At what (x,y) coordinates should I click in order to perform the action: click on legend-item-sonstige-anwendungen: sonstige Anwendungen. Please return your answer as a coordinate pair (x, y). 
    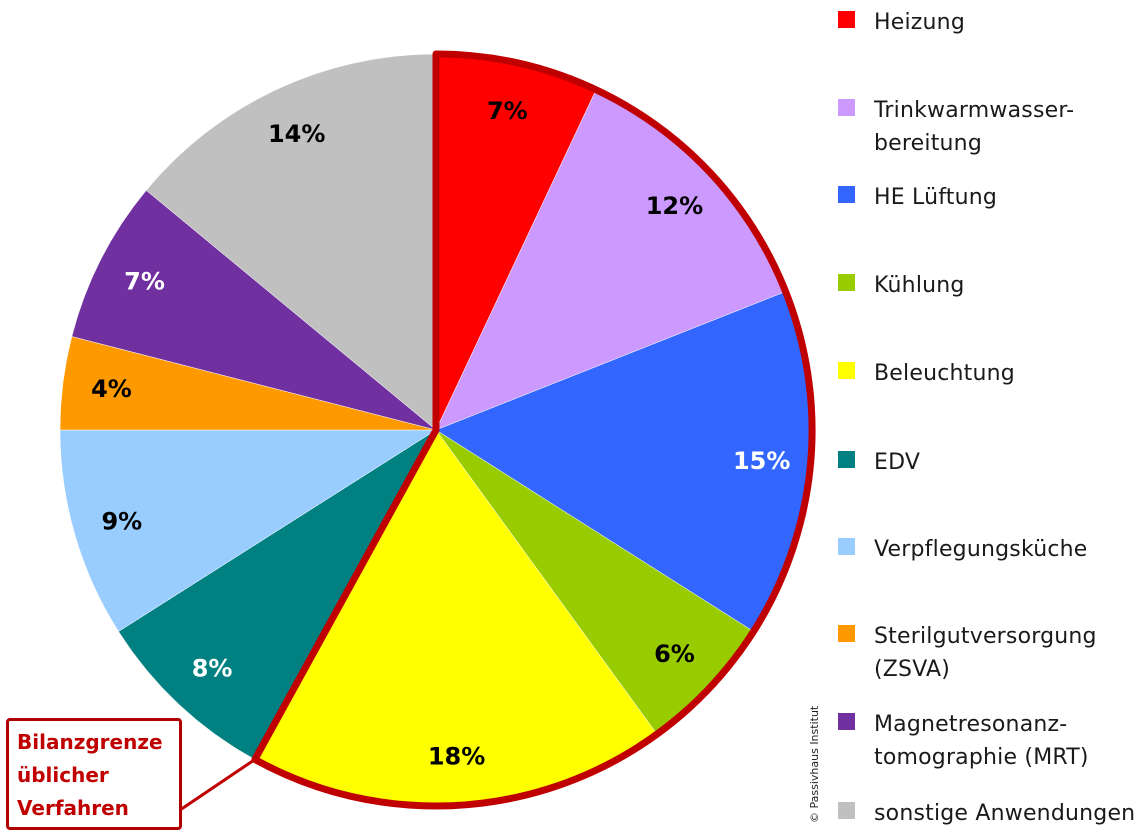
    Looking at the image, I should click on (986, 813).